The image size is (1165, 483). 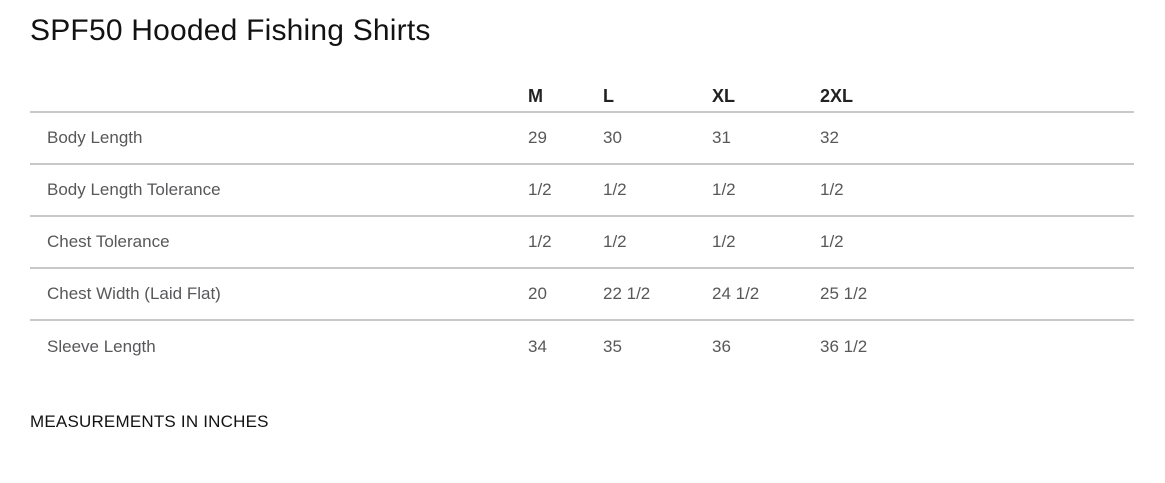 What do you see at coordinates (612, 346) in the screenshot?
I see `cell-value: 35` at bounding box center [612, 346].